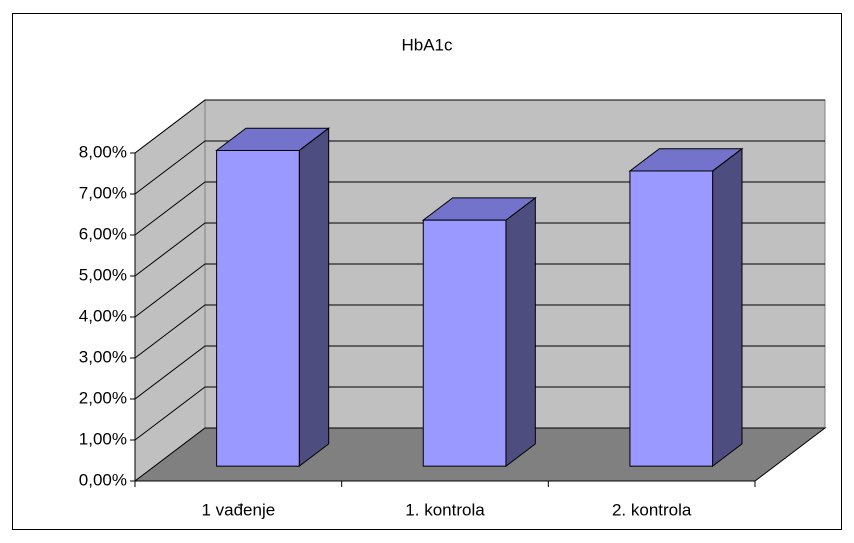 This screenshot has height=543, width=854. What do you see at coordinates (103, 397) in the screenshot?
I see `y-tick-label: 2,00%` at bounding box center [103, 397].